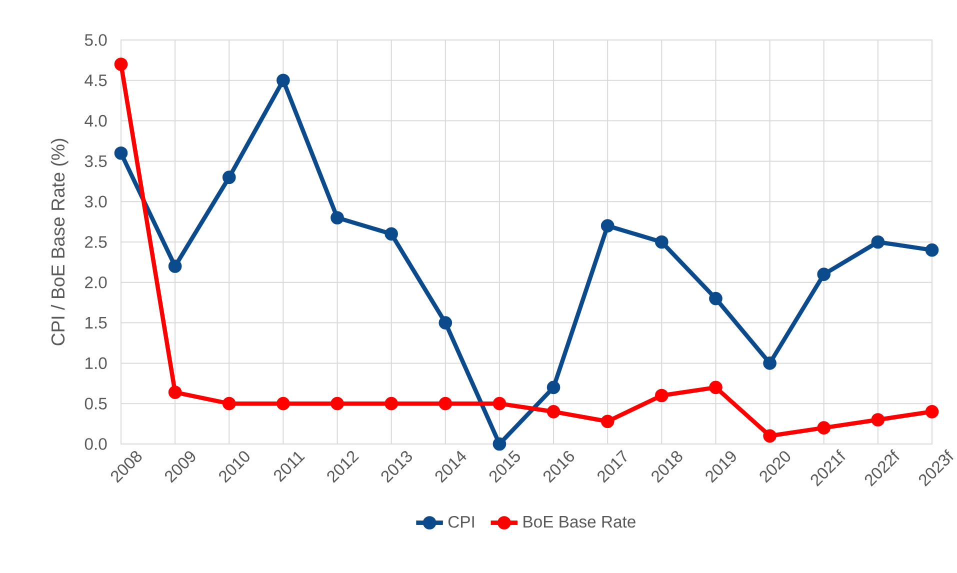  Describe the element at coordinates (96, 282) in the screenshot. I see `y-tick-label: 2.0` at that location.